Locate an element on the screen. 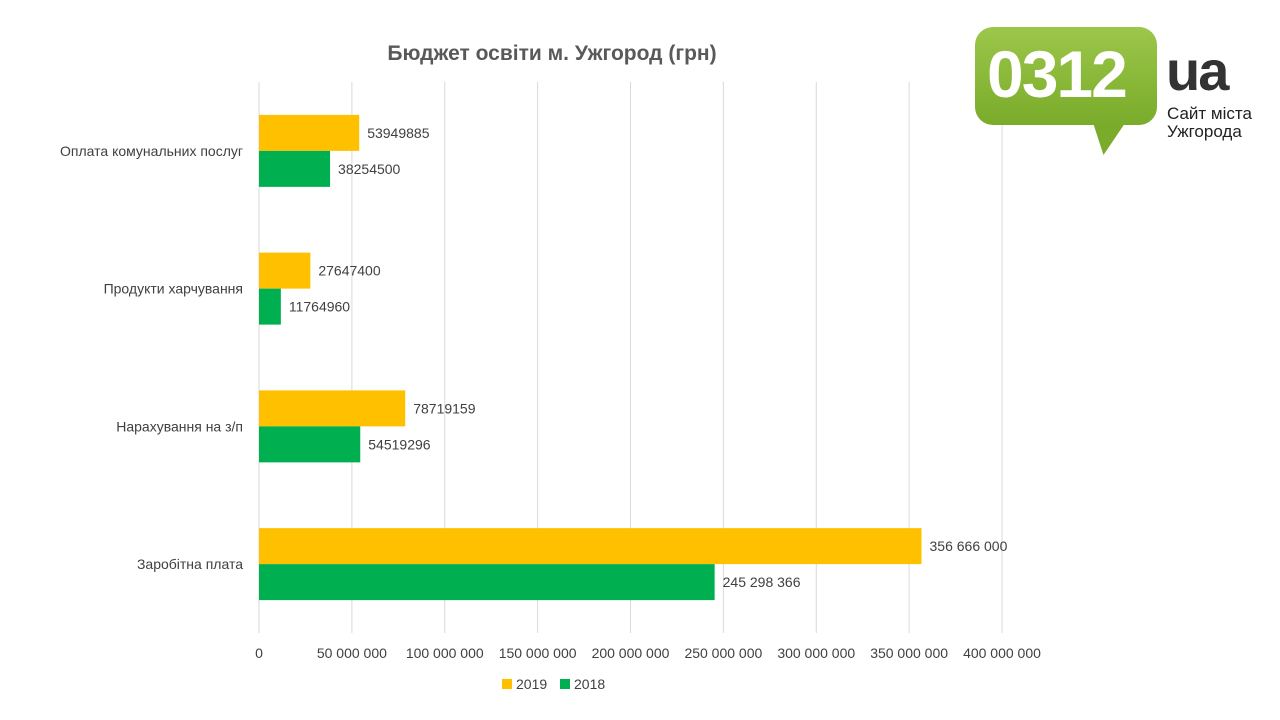 This screenshot has height=720, width=1280. data-label-2018: 54519296 is located at coordinates (399, 444).